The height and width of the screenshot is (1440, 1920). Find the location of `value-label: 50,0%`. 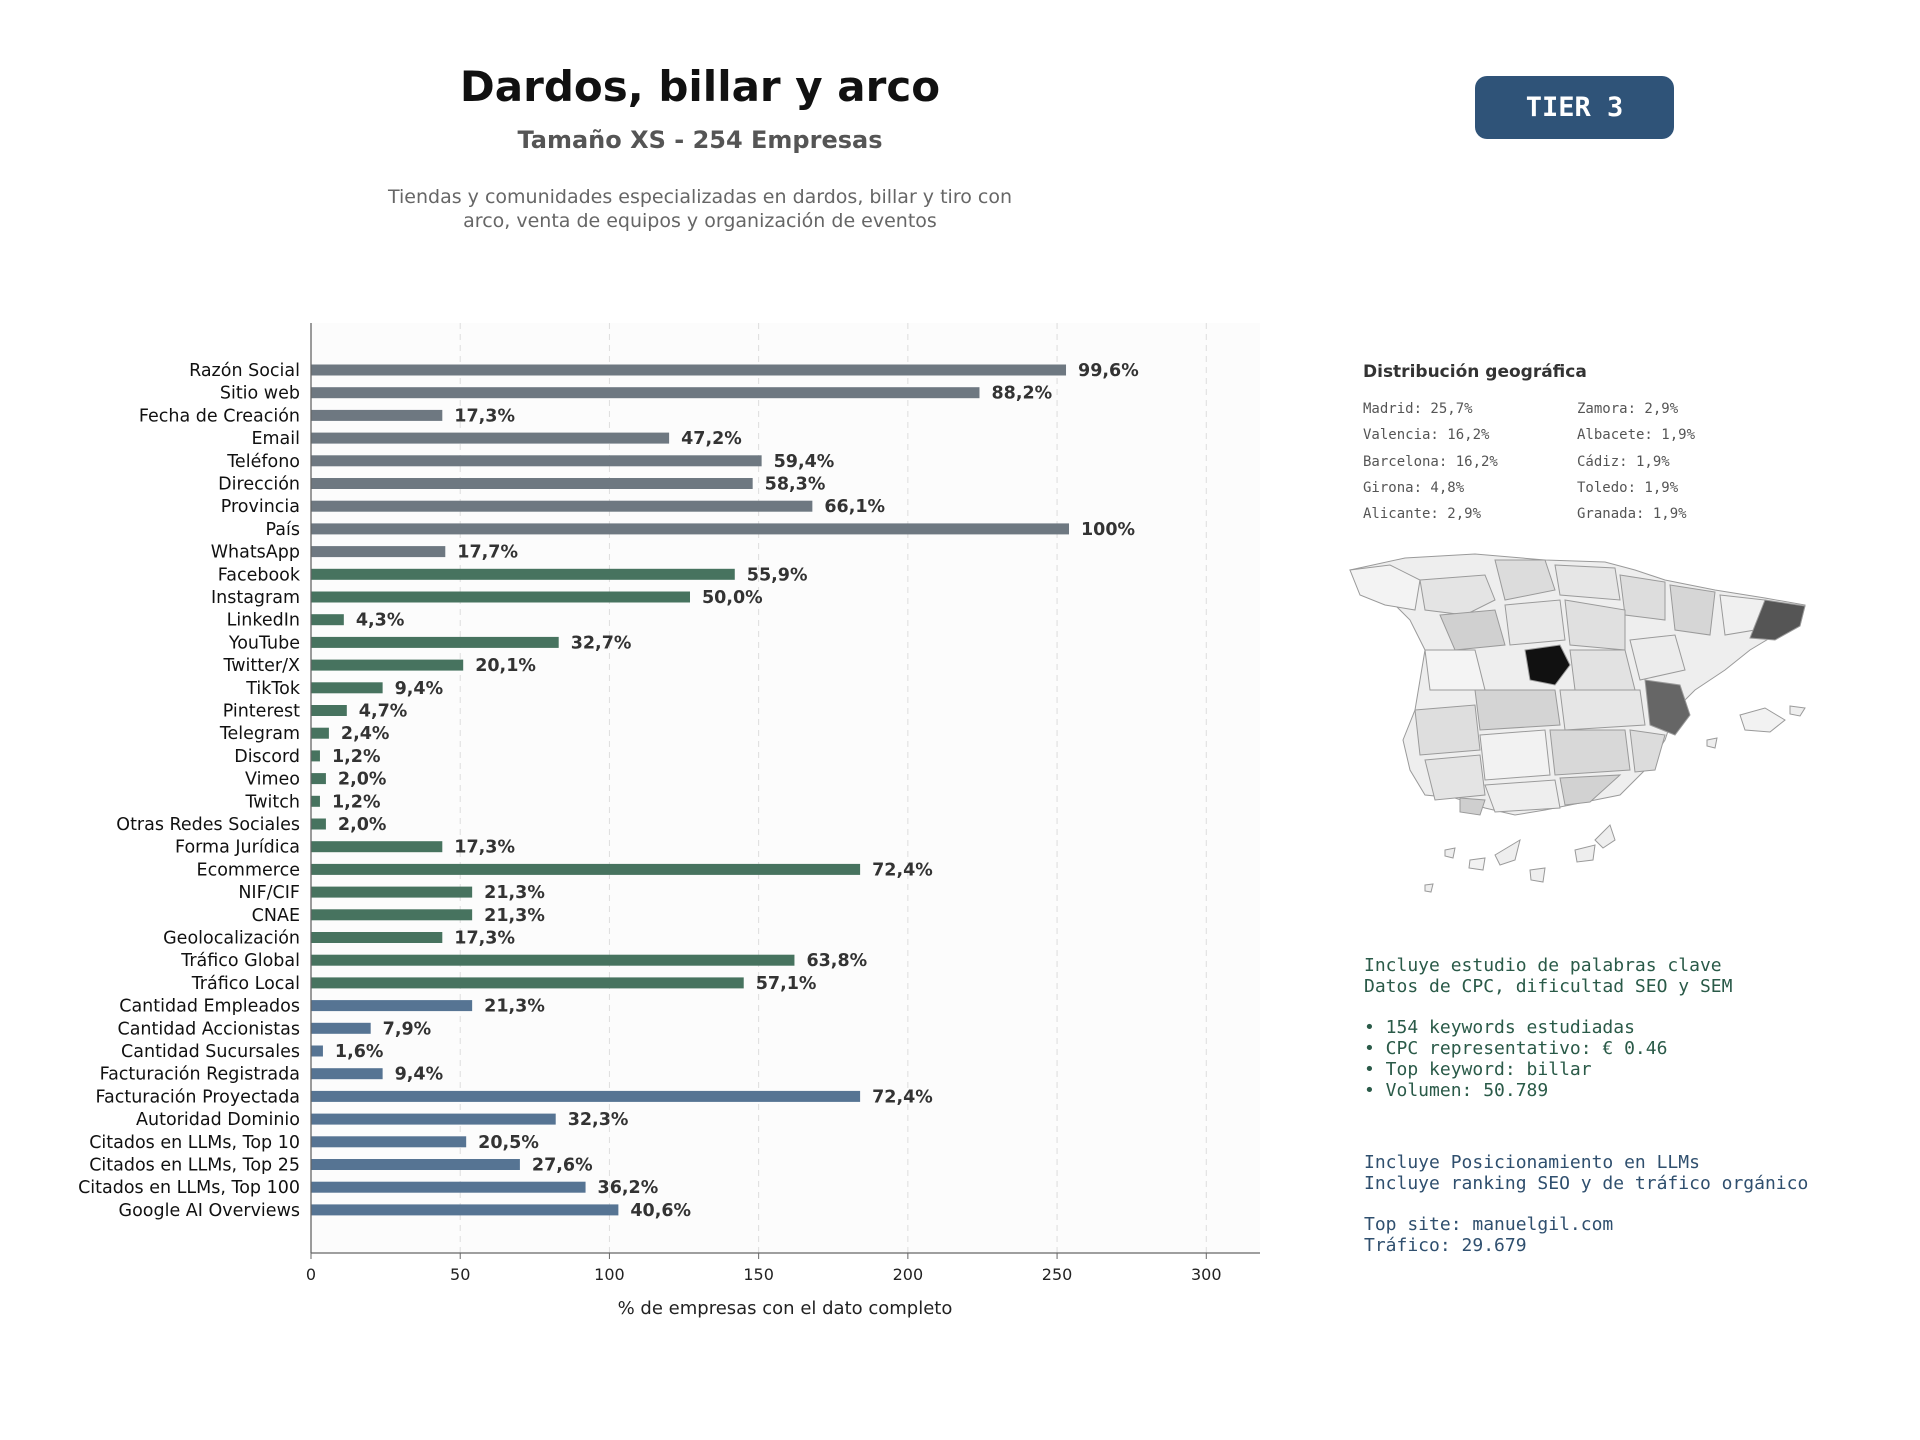

value-label: 50,0% is located at coordinates (732, 598).